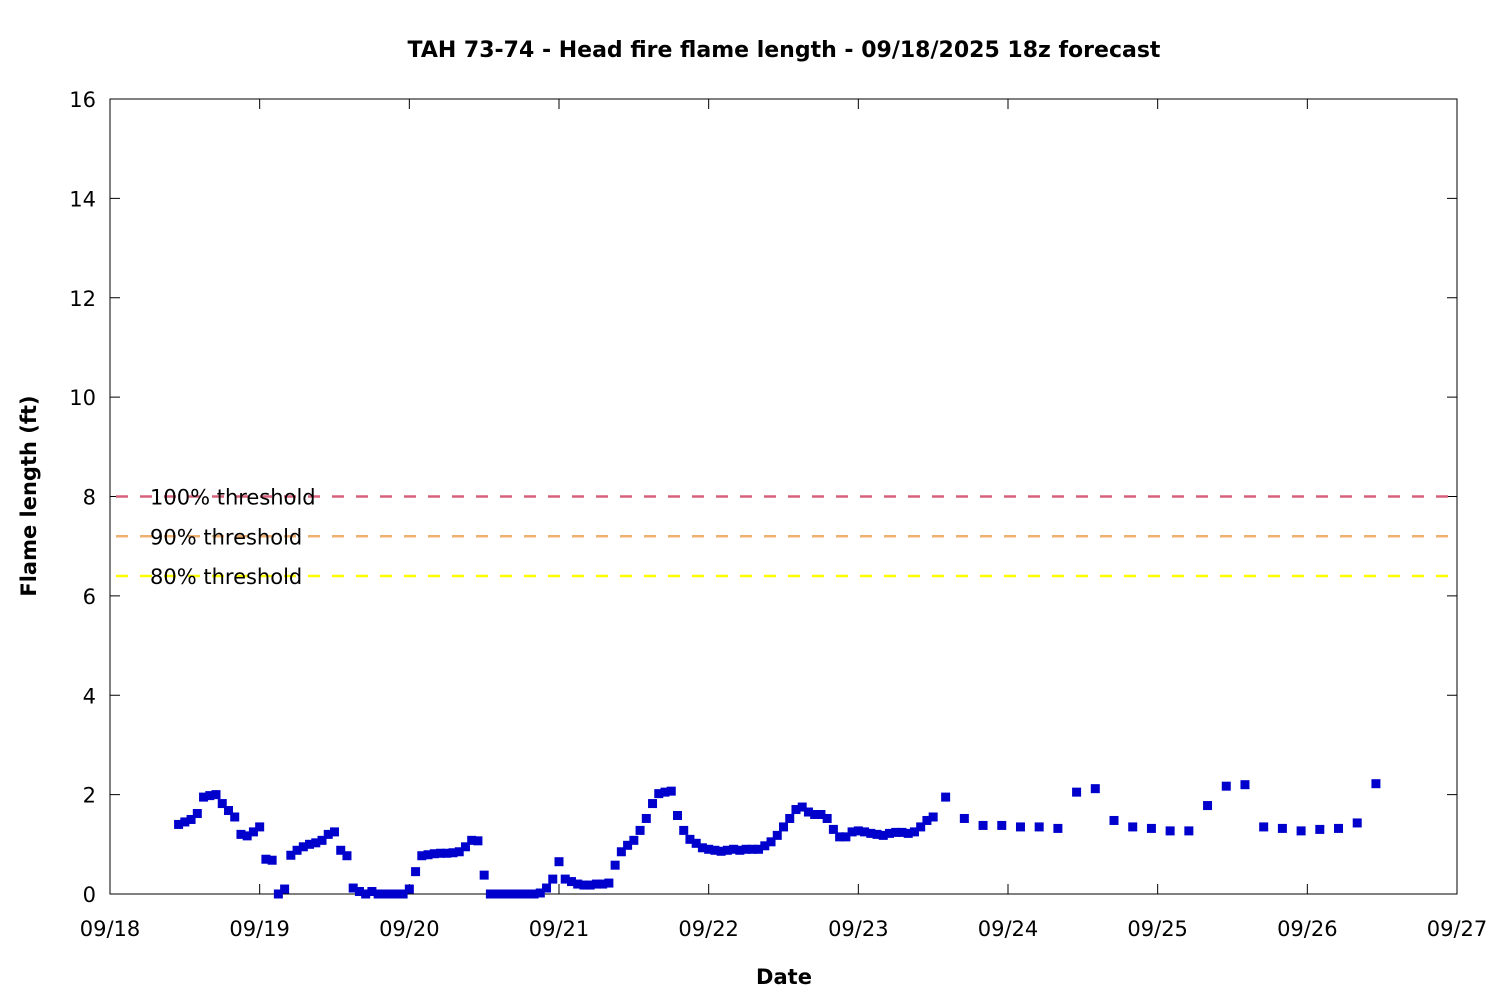  I want to click on y-tick-label: 10, so click(82, 398).